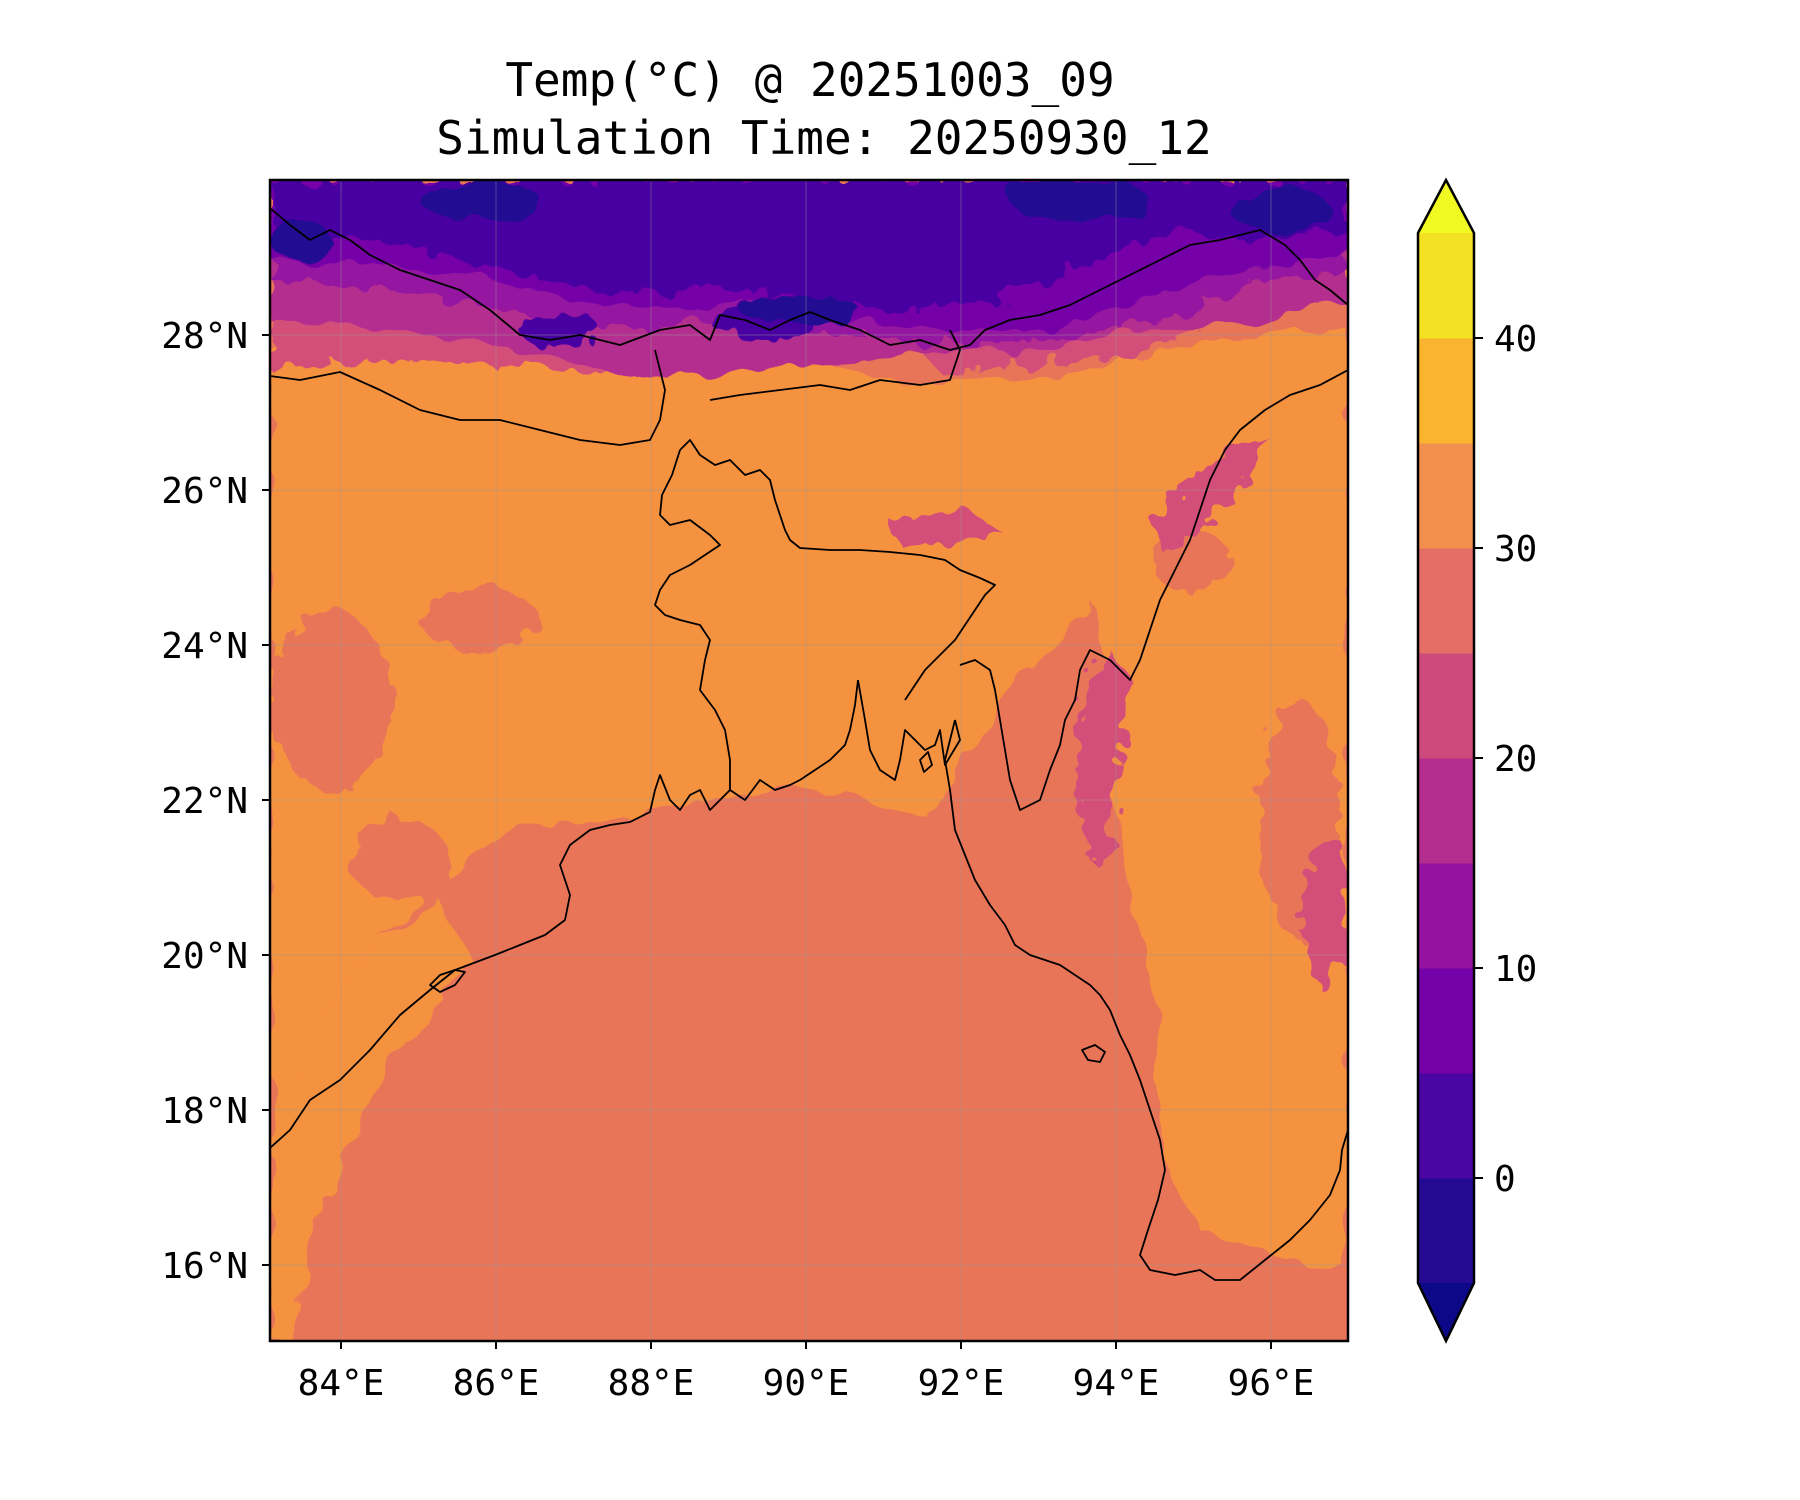 The width and height of the screenshot is (1800, 1500). I want to click on colorbar-tick-label: 0, so click(1505, 1179).